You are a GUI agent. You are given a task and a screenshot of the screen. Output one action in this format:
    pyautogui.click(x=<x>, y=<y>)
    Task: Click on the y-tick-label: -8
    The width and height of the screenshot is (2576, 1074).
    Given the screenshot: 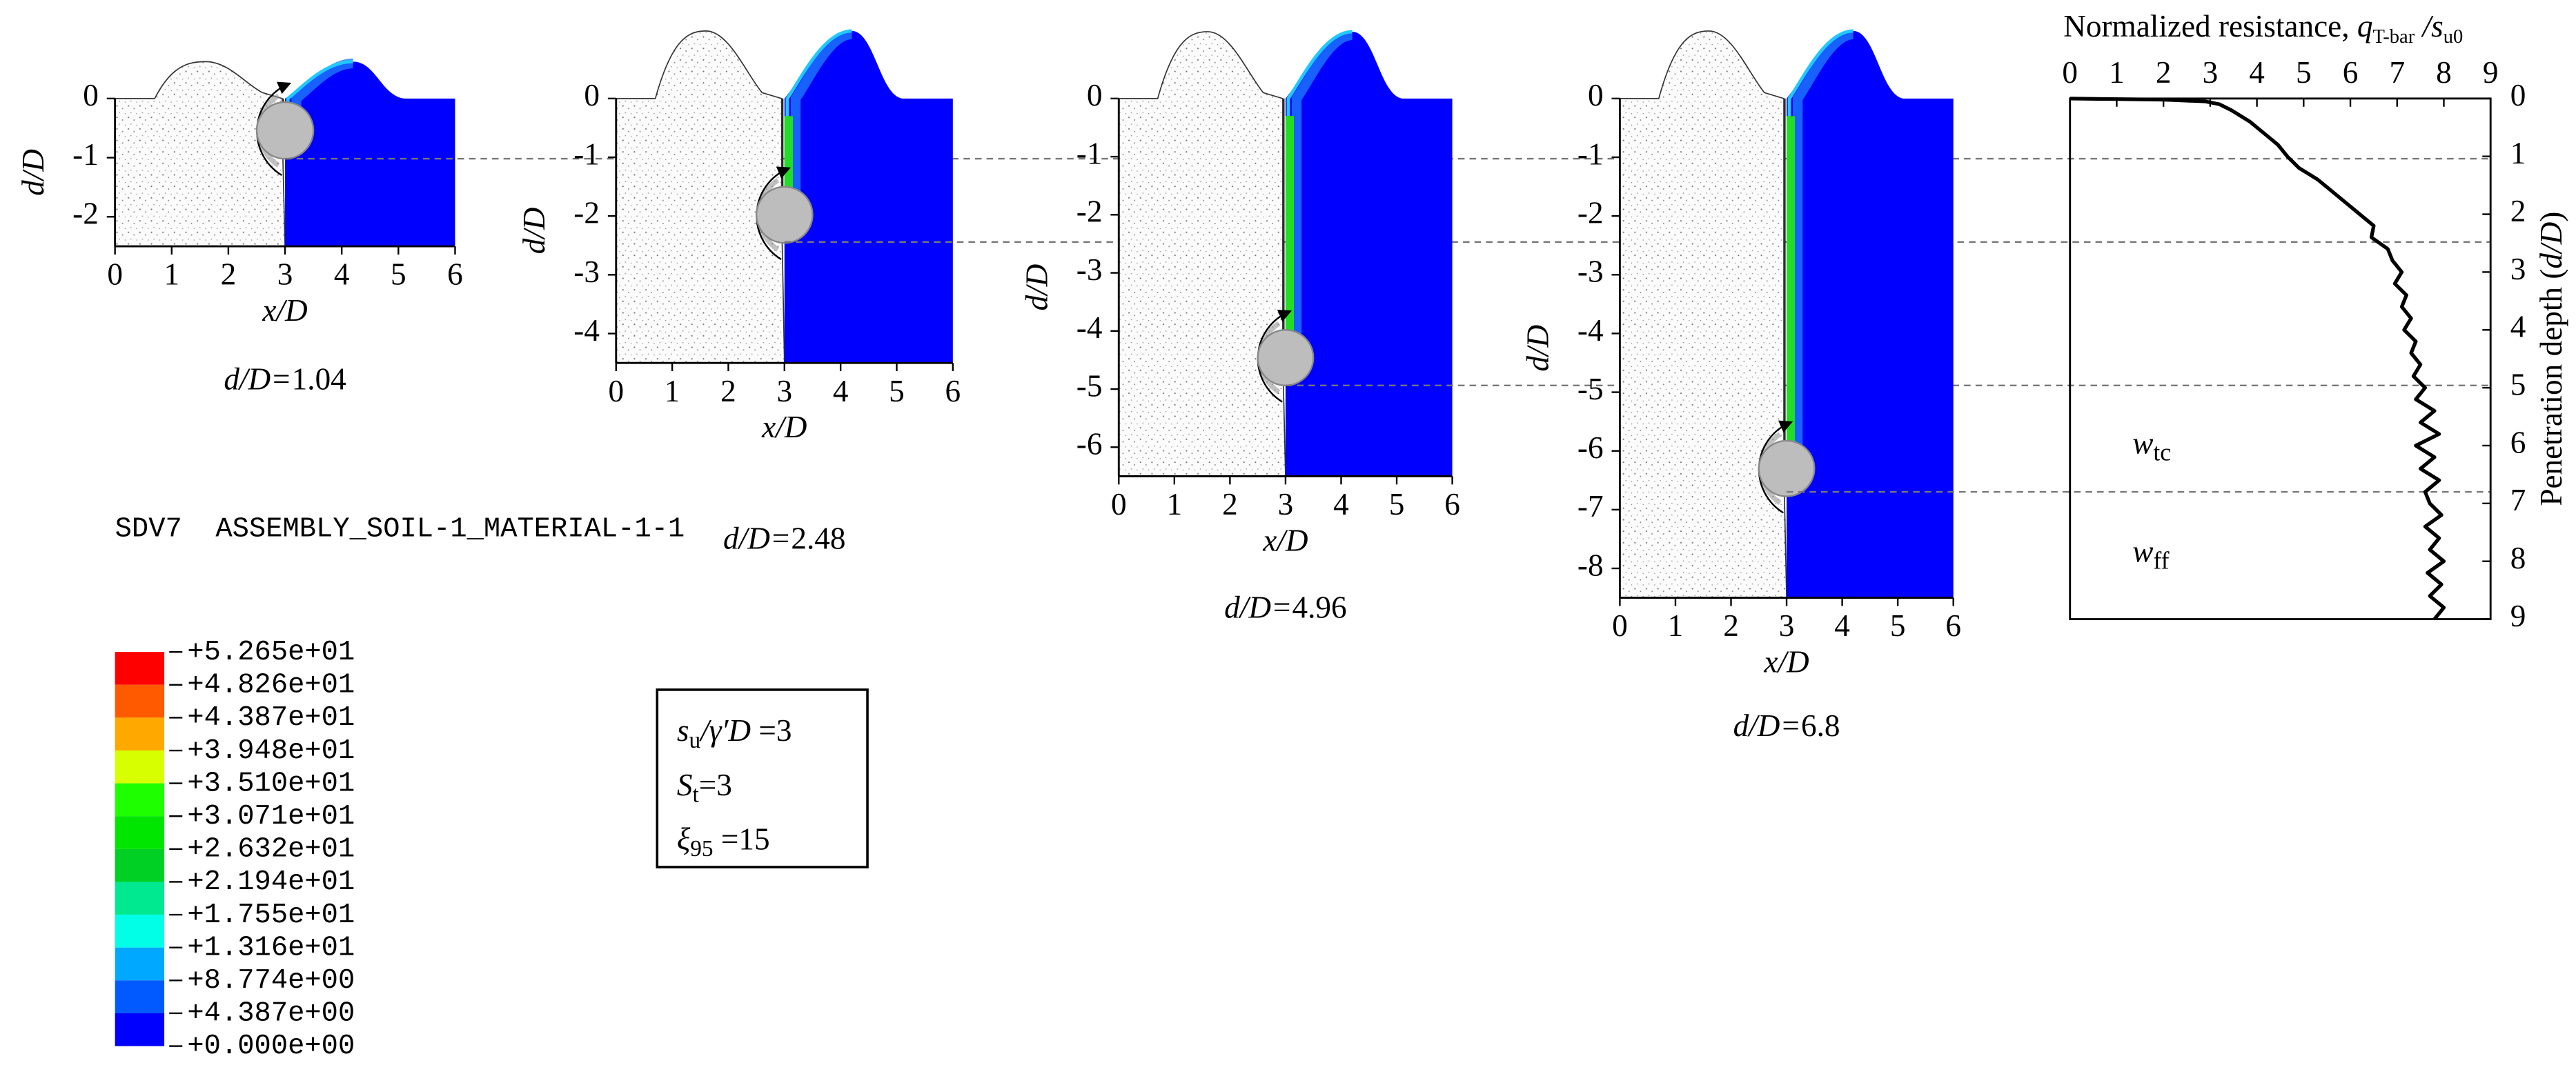 What is the action you would take?
    pyautogui.click(x=1590, y=565)
    